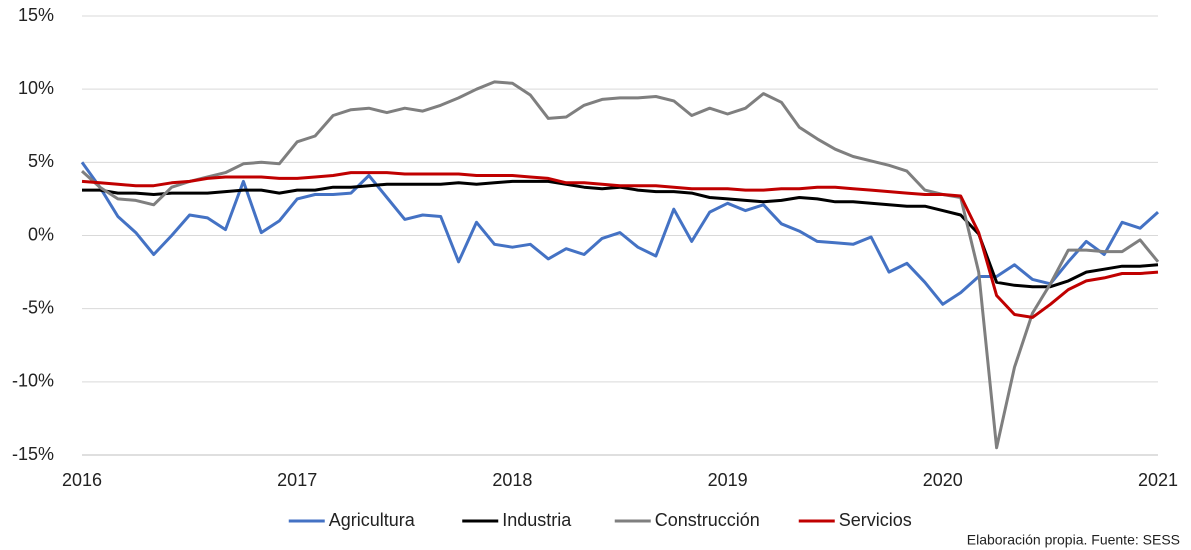 This screenshot has height=550, width=1191. What do you see at coordinates (36, 15) in the screenshot?
I see `y-tick-label: 15%` at bounding box center [36, 15].